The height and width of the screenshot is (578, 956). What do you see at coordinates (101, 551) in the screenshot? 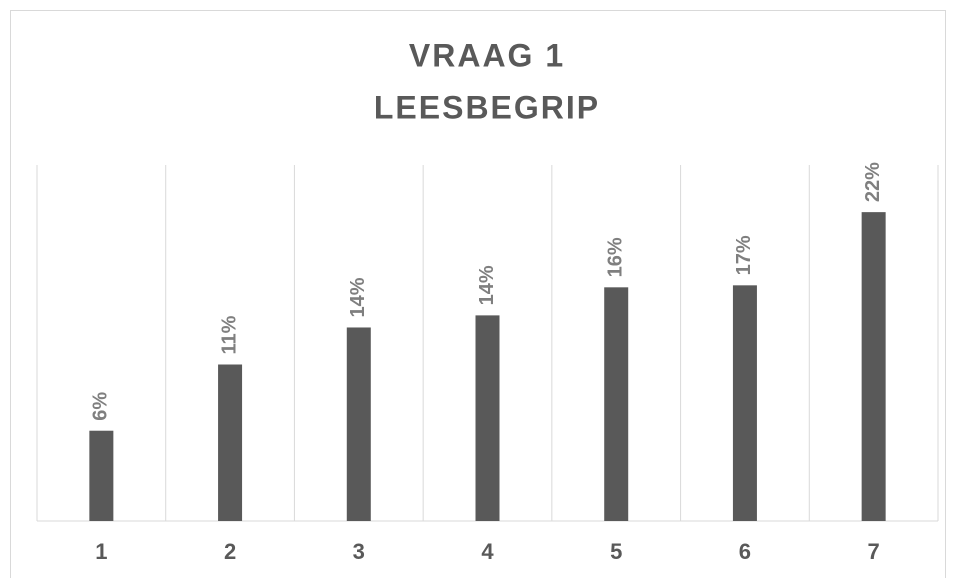
I see `x-tick-label: 1` at bounding box center [101, 551].